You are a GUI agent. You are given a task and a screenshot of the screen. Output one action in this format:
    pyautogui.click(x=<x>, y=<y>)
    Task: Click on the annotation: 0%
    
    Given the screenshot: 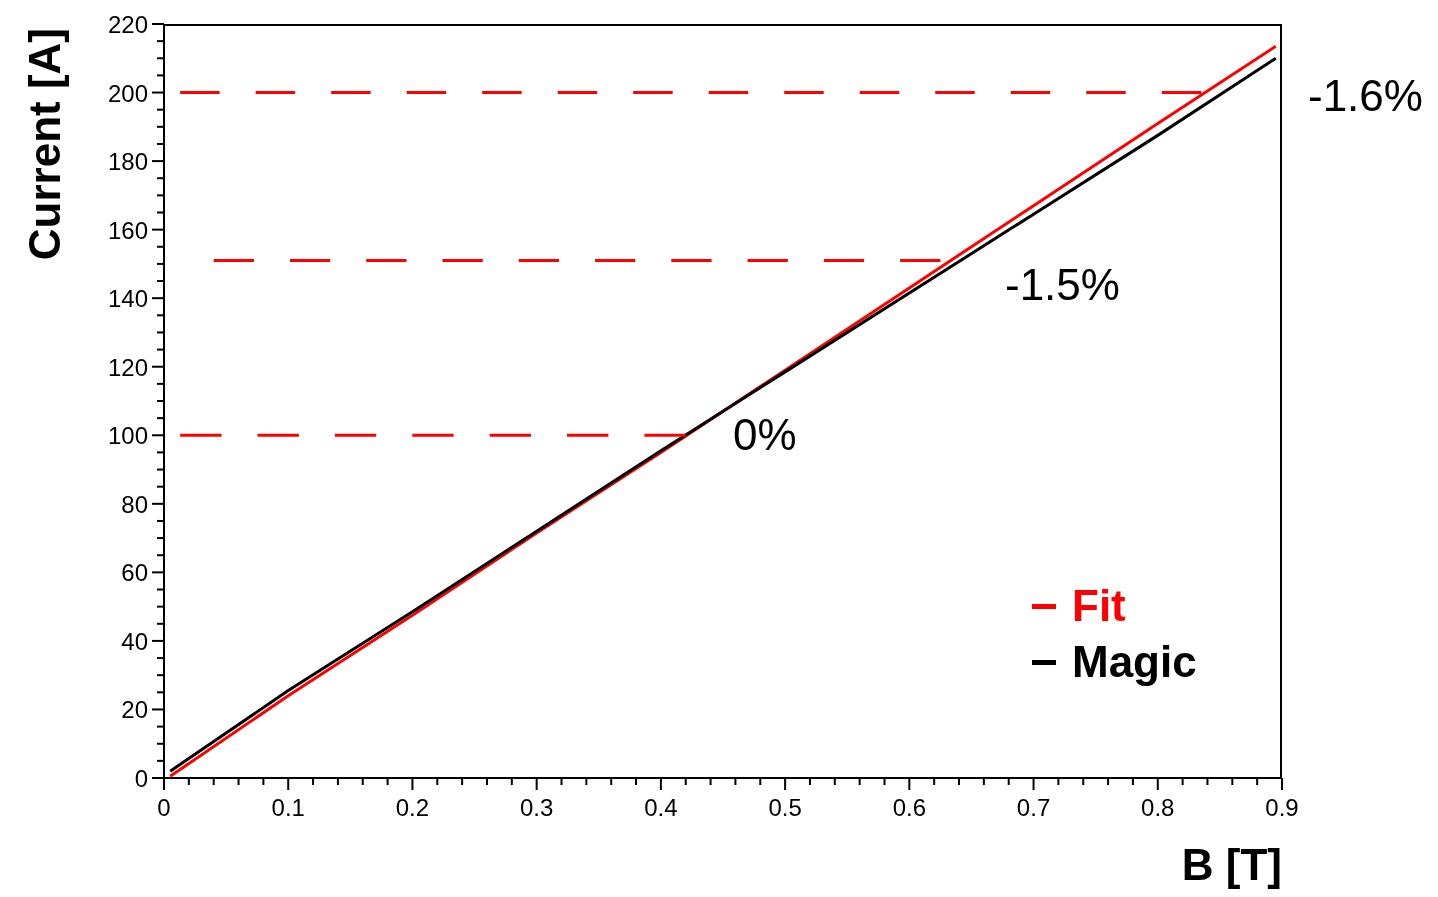 What is the action you would take?
    pyautogui.click(x=765, y=435)
    